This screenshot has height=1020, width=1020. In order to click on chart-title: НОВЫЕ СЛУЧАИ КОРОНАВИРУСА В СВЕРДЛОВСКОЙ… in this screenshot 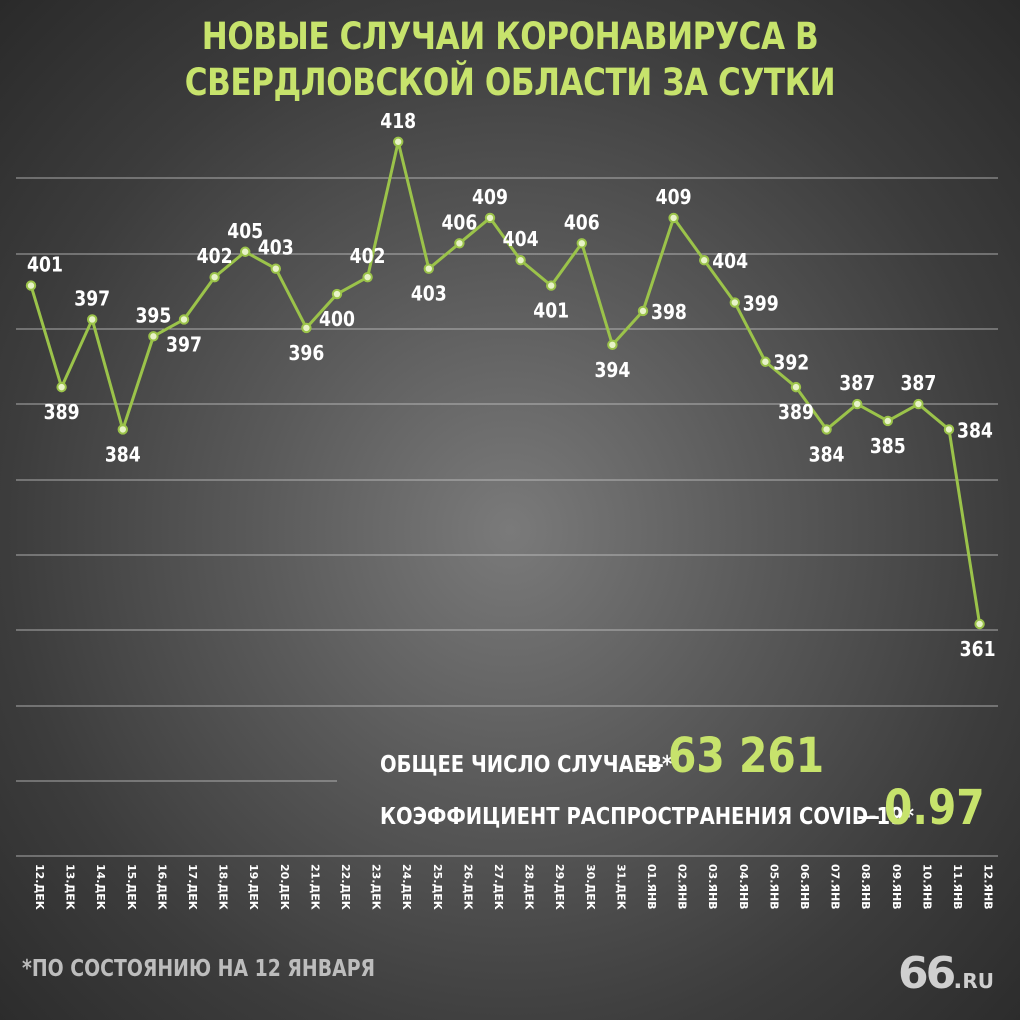, I will do `click(510, 59)`.